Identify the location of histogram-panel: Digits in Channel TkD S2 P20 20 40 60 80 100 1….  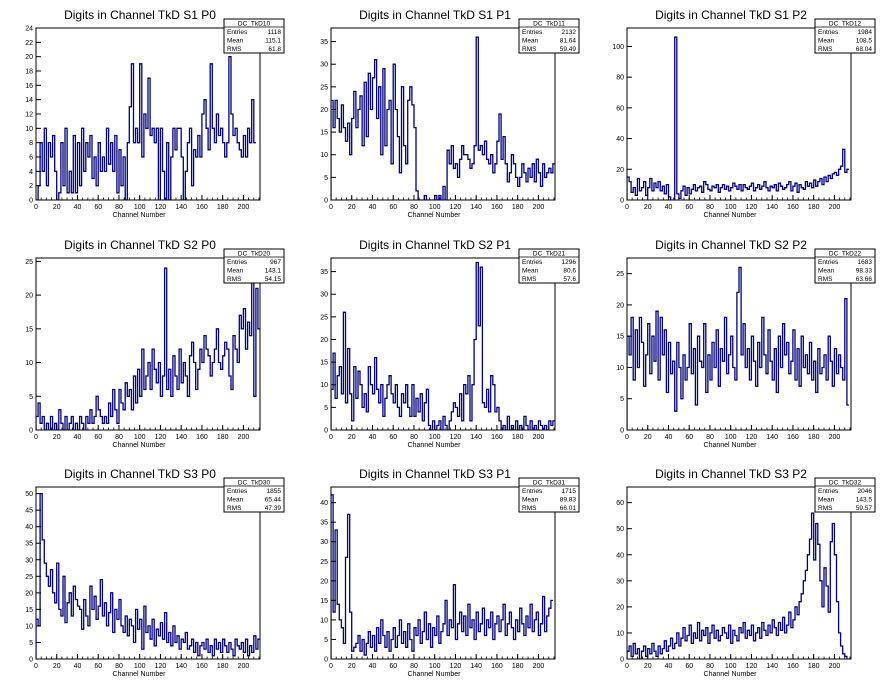
(746, 343).